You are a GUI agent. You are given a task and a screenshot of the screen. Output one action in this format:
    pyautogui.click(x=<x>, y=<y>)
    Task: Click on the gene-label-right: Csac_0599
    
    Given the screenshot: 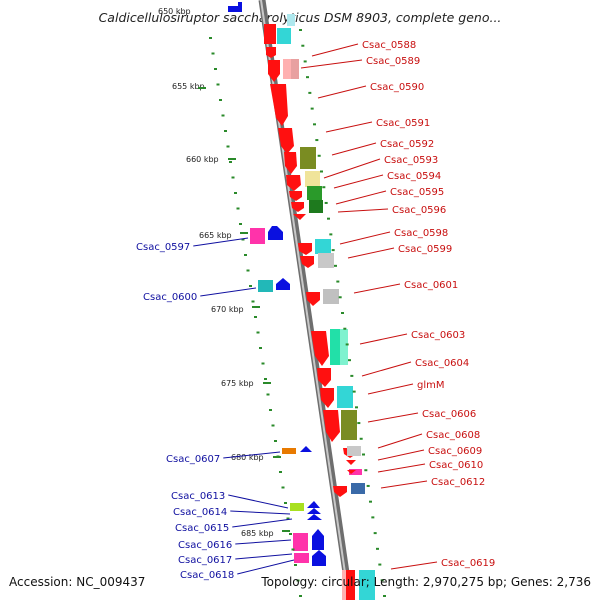 What is the action you would take?
    pyautogui.click(x=425, y=249)
    